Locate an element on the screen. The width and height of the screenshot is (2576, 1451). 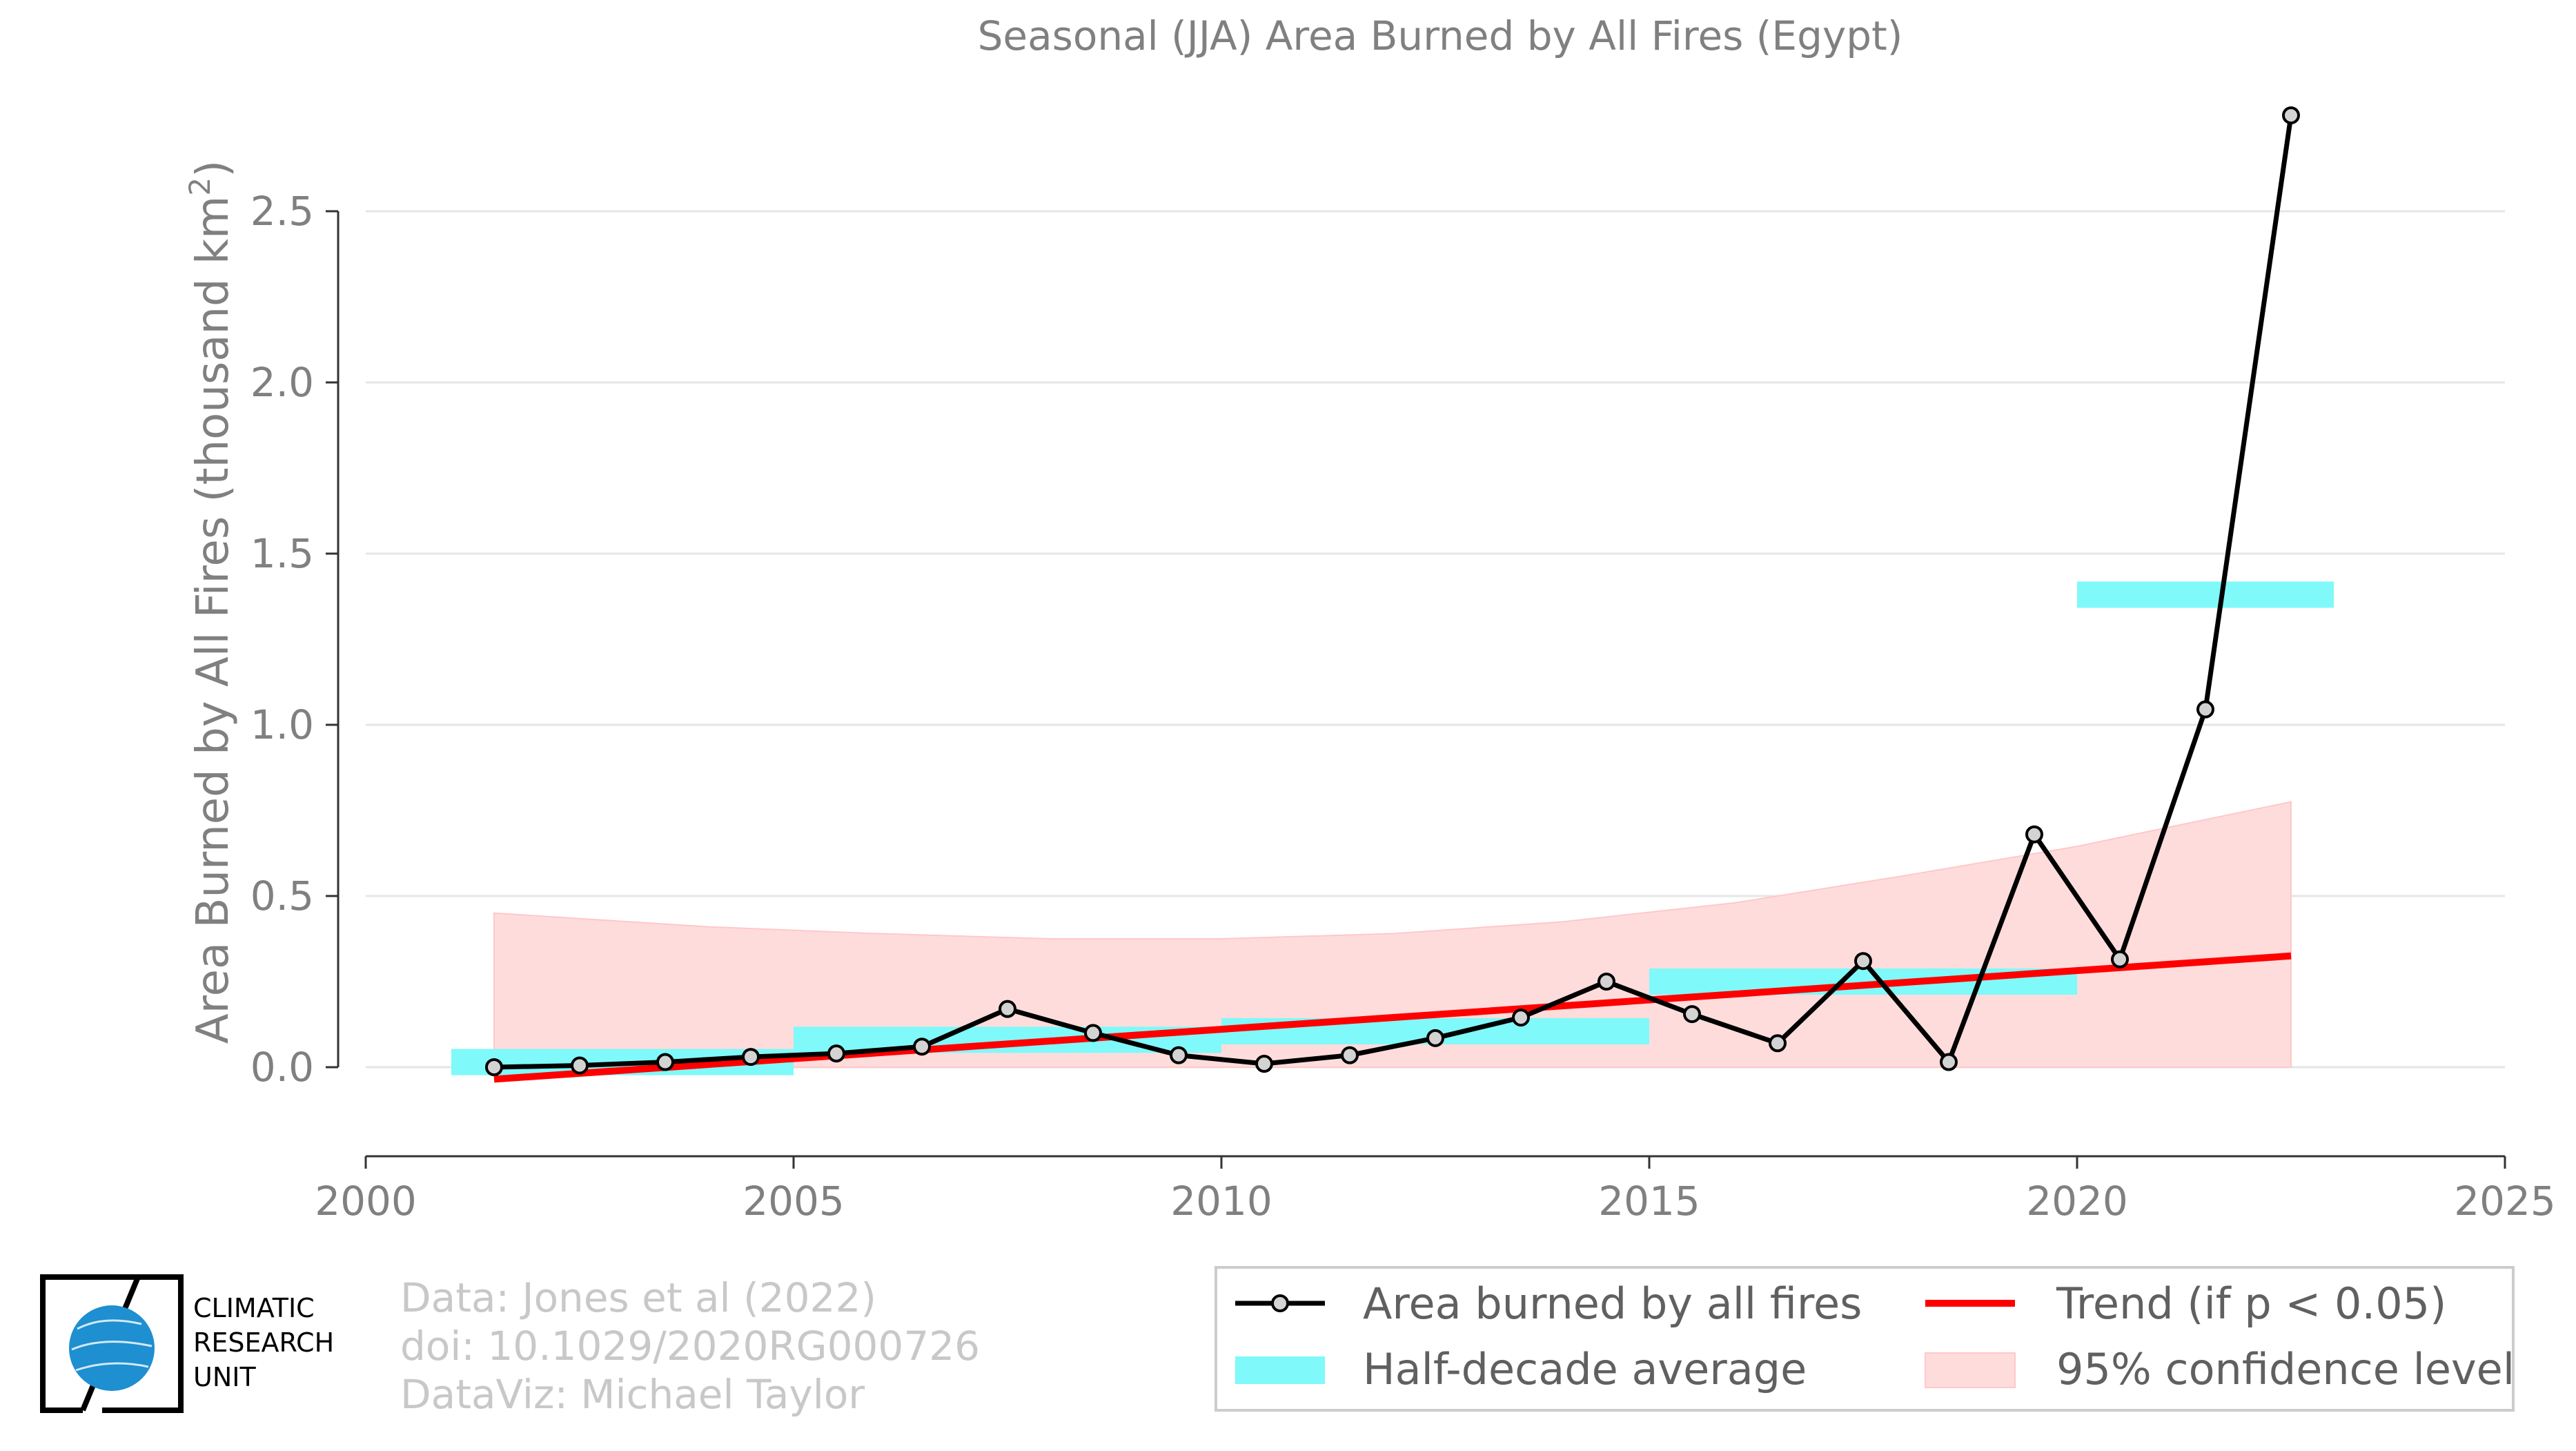
half-decade-average-bar is located at coordinates (2205, 594).